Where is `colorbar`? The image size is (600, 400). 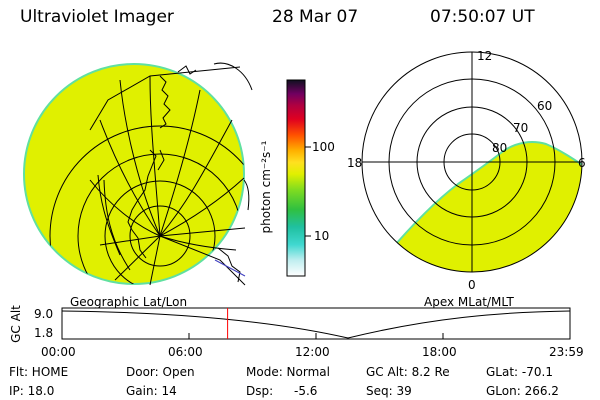
colorbar is located at coordinates (298, 178).